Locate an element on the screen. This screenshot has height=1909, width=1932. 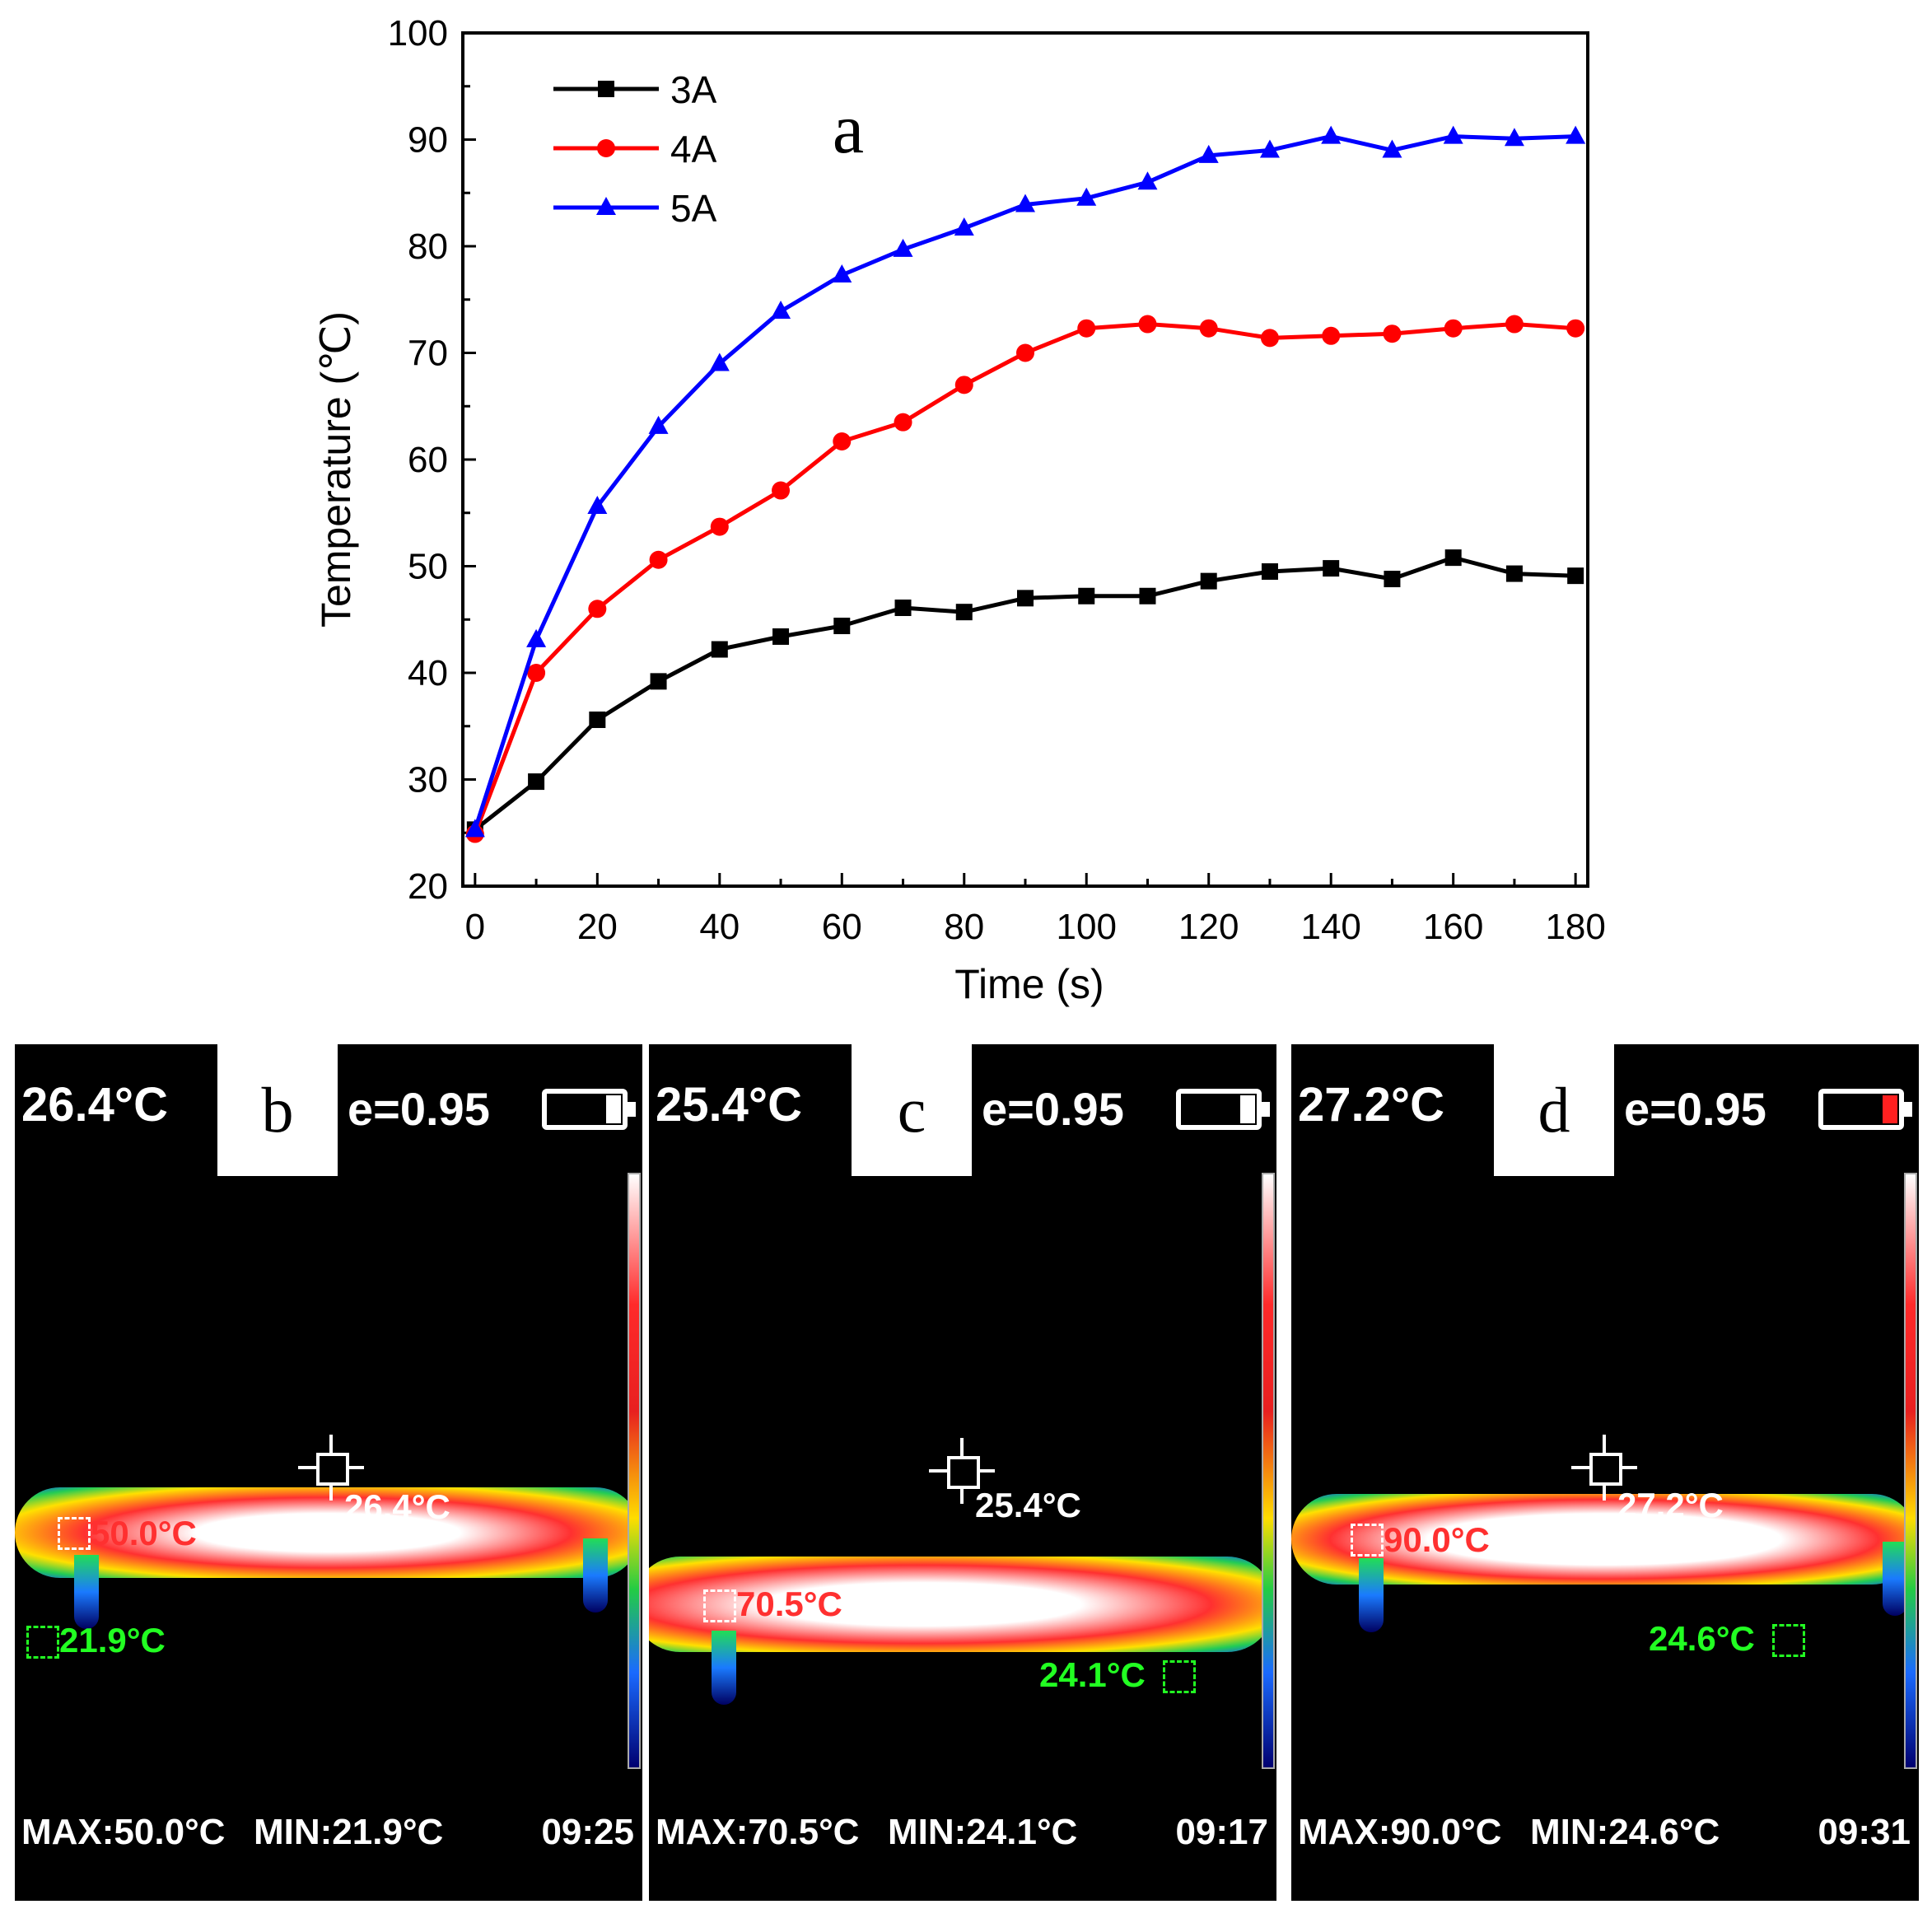
hot-spot-readout: 70.5°C is located at coordinates (789, 1604).